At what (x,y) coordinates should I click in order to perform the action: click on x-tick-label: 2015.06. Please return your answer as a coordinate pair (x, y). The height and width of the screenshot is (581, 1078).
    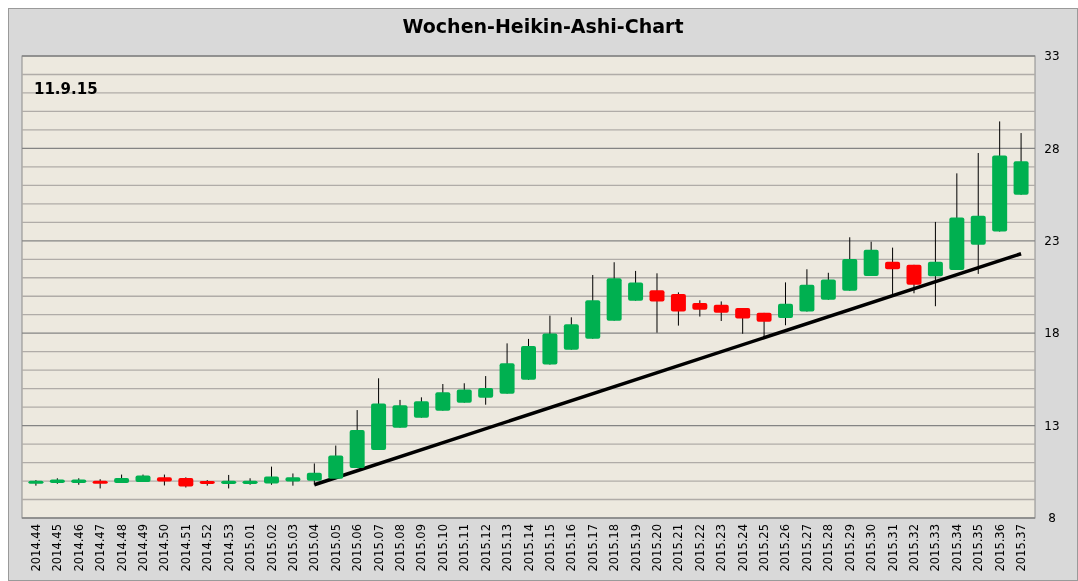
    Looking at the image, I should click on (357, 548).